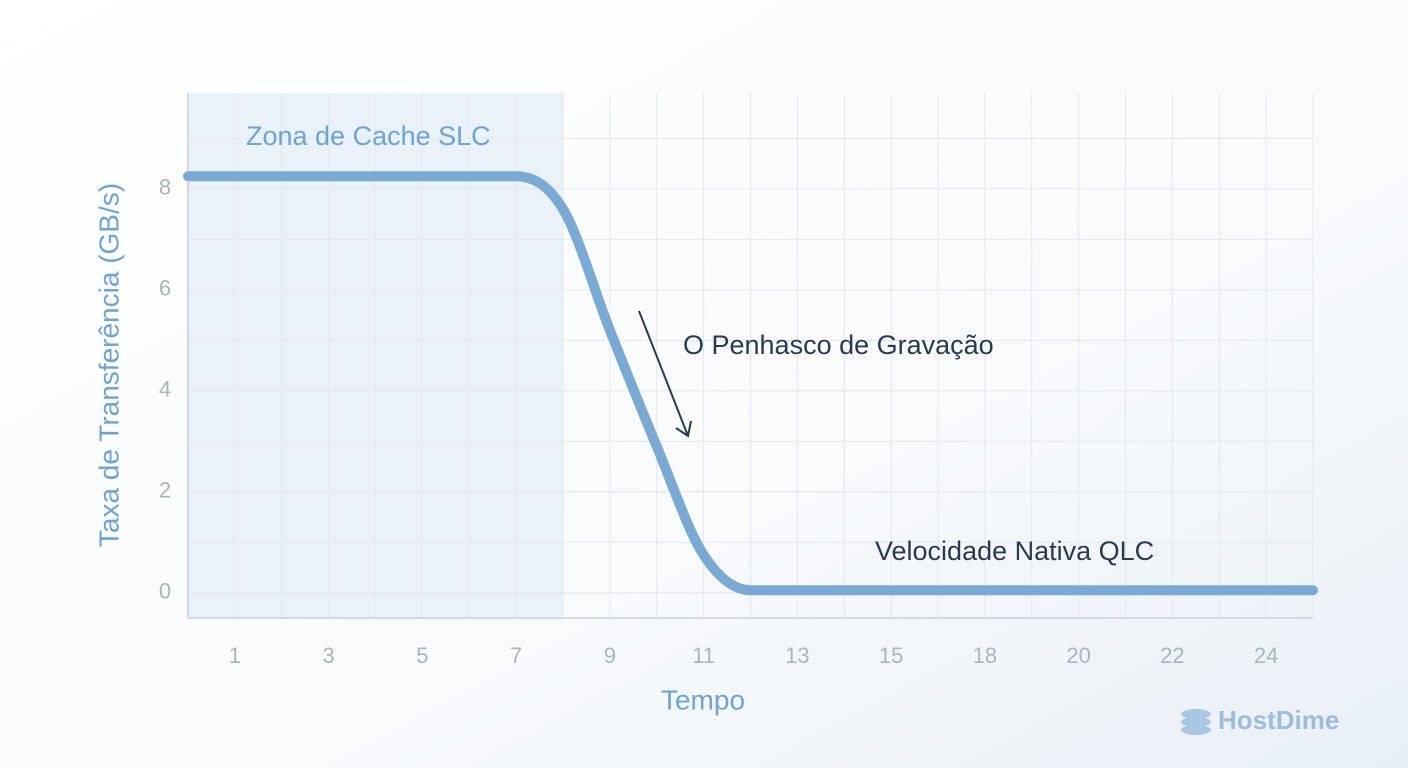  Describe the element at coordinates (1266, 655) in the screenshot. I see `x-tick-label: 24` at that location.